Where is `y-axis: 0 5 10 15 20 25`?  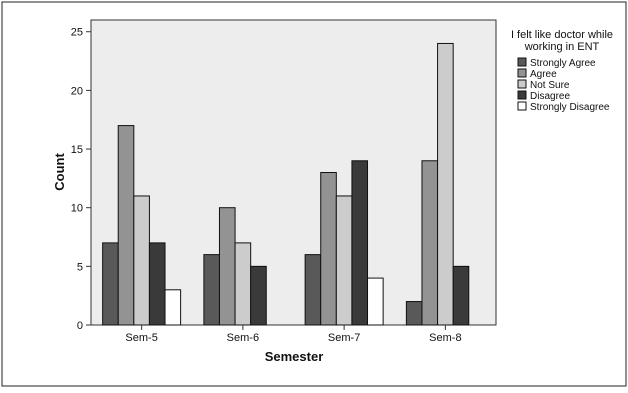 y-axis: 0 5 10 15 20 25 is located at coordinates (81, 179).